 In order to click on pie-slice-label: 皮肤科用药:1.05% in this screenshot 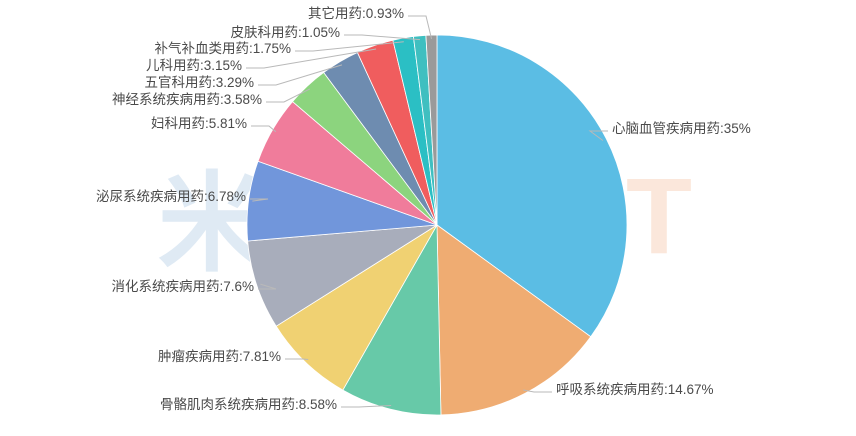, I will do `click(285, 32)`.